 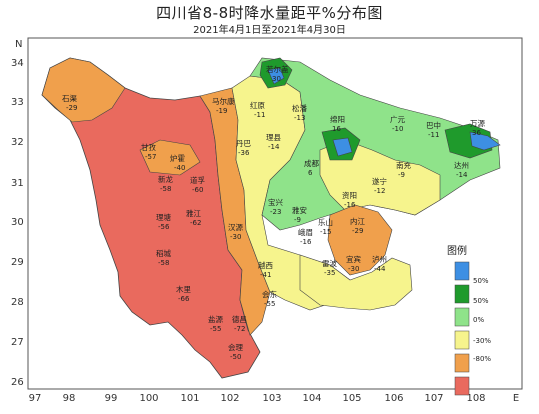 I want to click on y-tick: 29, so click(x=17, y=262).